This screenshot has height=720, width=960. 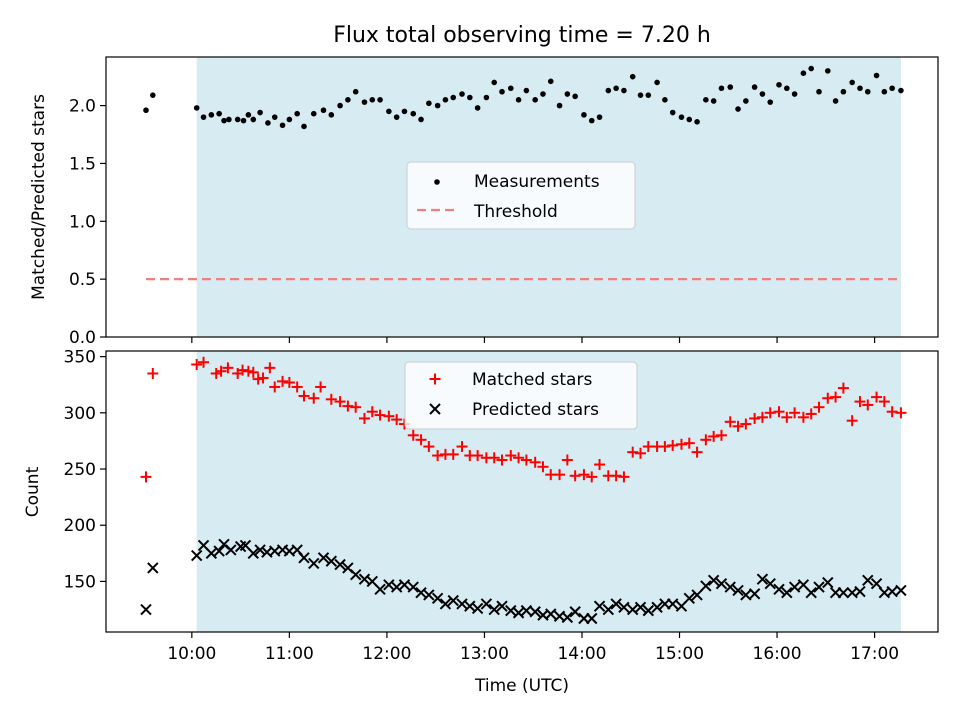 What do you see at coordinates (437, 182) in the screenshot?
I see `legend-measurements-marker` at bounding box center [437, 182].